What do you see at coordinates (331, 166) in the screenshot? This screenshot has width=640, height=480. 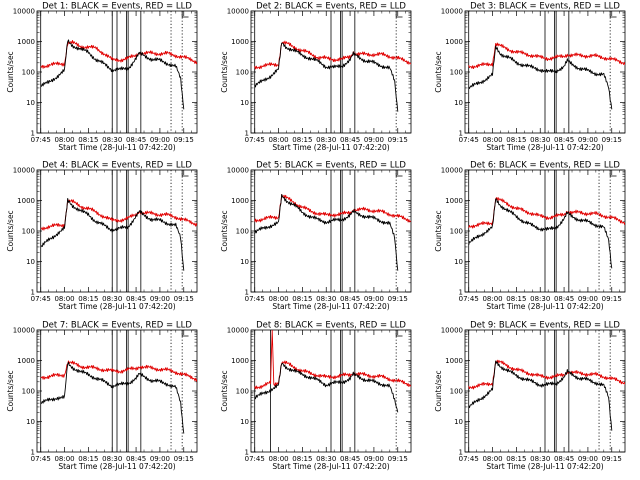 I see `chart-title: Det 5: BLACK = Events, RED = LLD` at bounding box center [331, 166].